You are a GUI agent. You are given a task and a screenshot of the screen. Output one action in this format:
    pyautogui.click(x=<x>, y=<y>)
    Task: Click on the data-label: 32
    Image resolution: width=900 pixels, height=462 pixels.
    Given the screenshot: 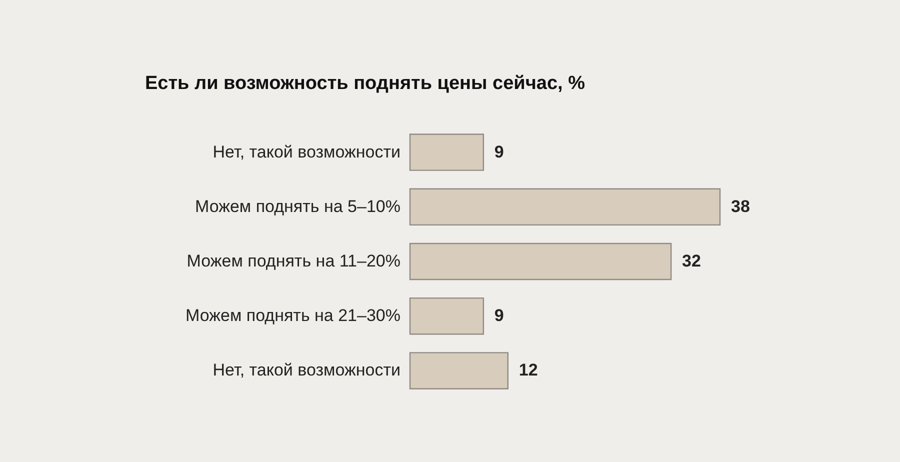 What is the action you would take?
    pyautogui.click(x=691, y=261)
    